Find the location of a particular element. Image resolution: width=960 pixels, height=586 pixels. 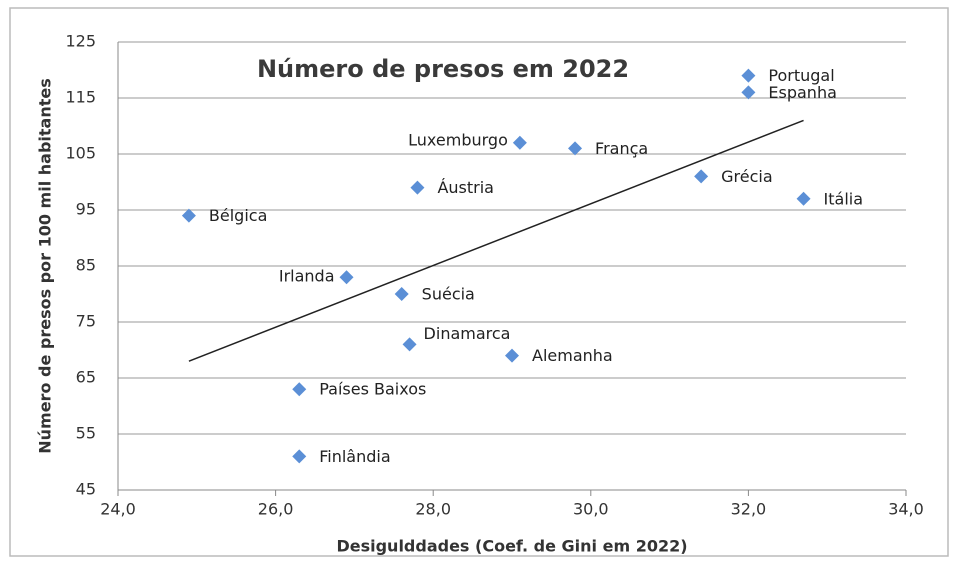

point-label: Dinamarca is located at coordinates (467, 333).